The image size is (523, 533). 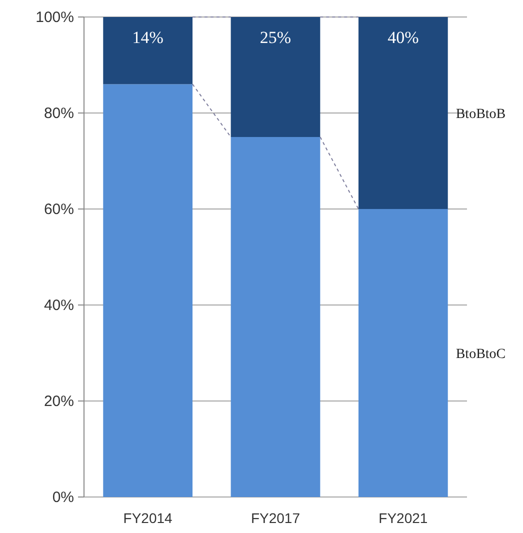 I want to click on data-label: 40%, so click(x=403, y=37).